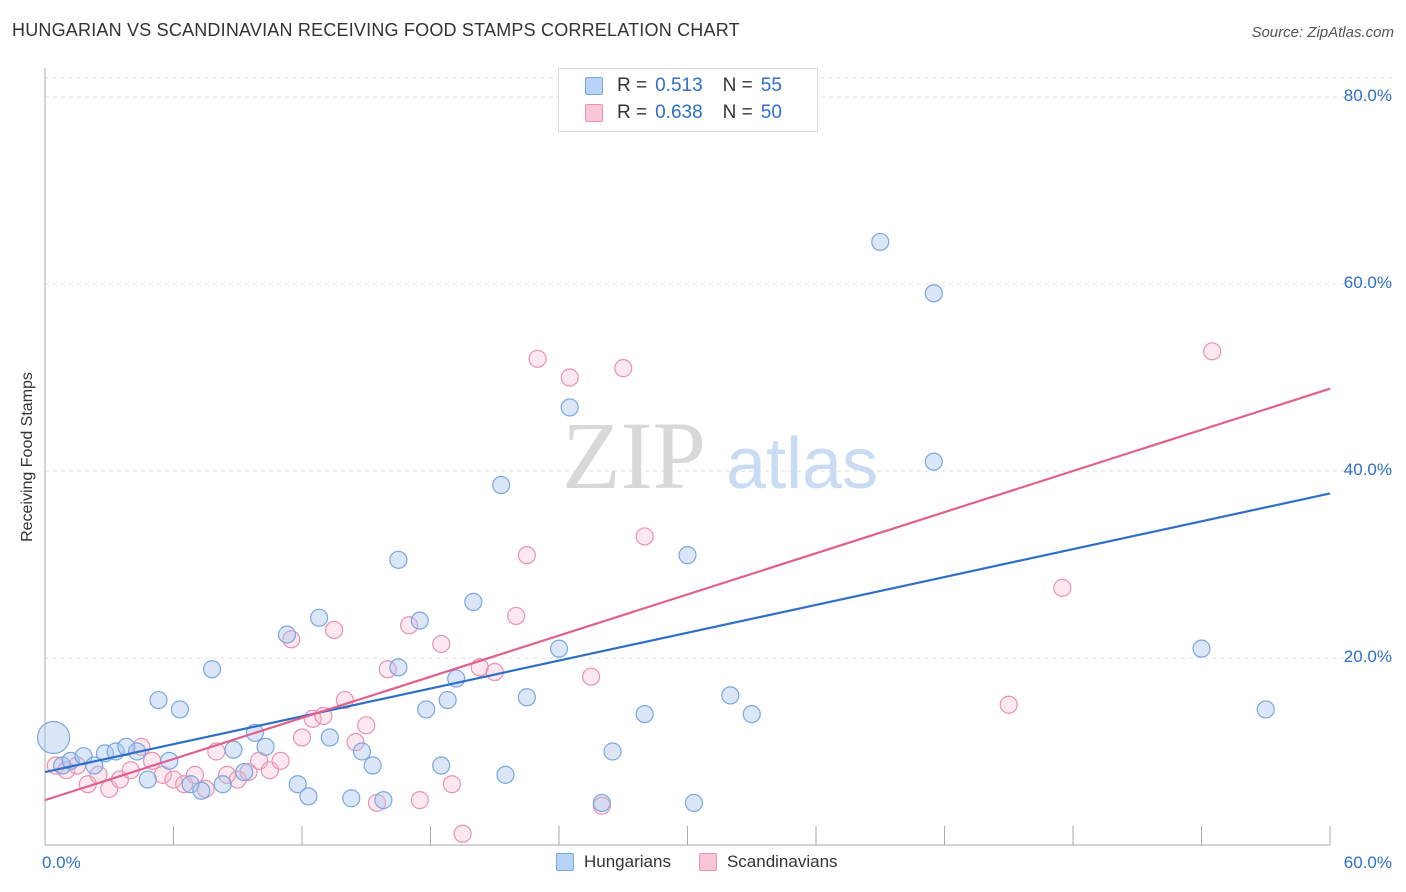  Describe the element at coordinates (802, 464) in the screenshot. I see `watermark-atlas: atlas` at that location.